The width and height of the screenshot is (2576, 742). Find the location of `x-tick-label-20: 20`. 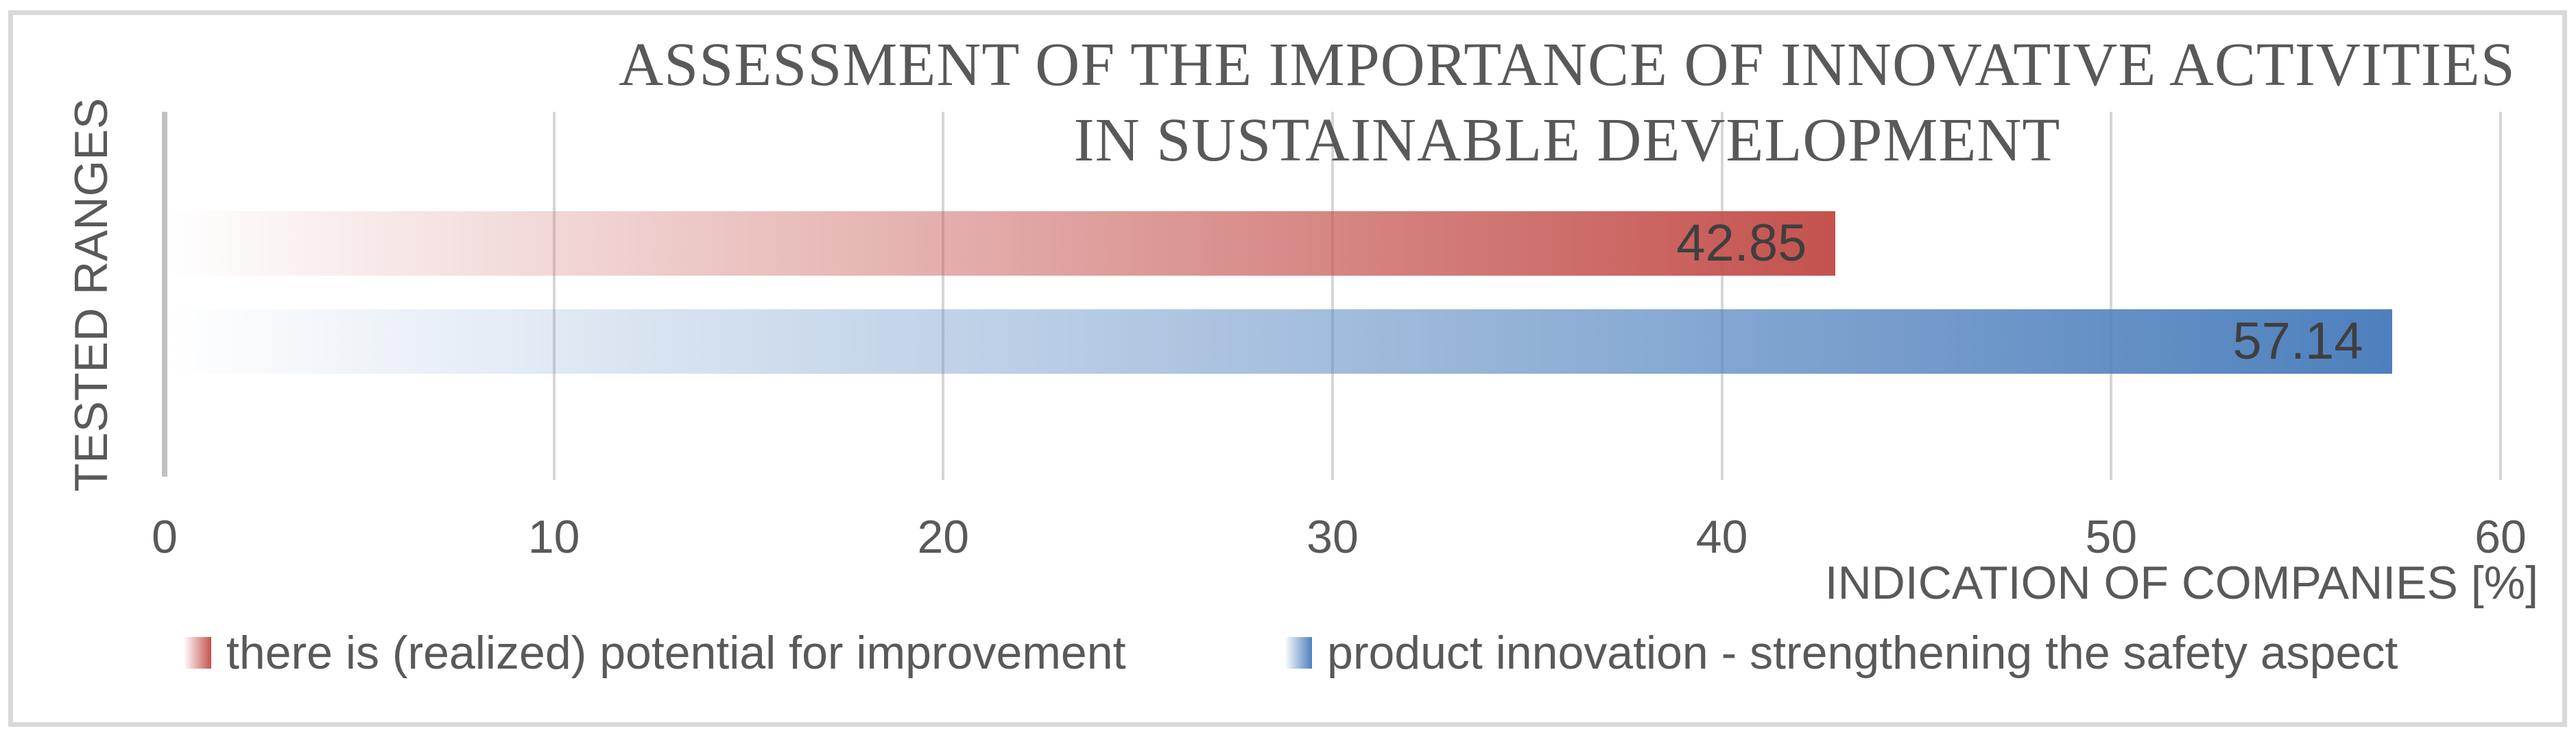

x-tick-label-20: 20 is located at coordinates (943, 537).